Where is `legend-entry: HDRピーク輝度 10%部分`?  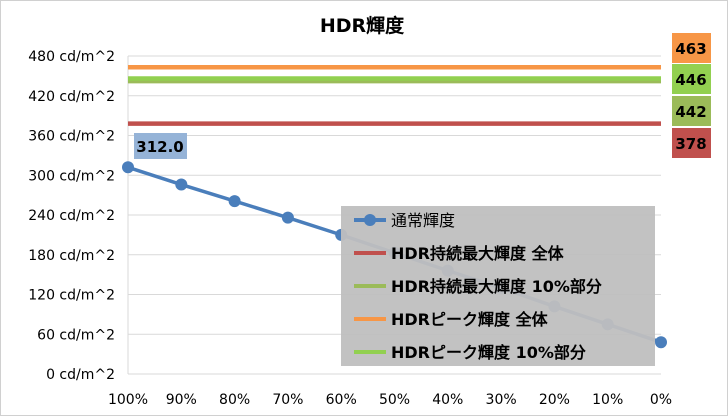
legend-entry: HDRピーク輝度 10%部分 is located at coordinates (488, 352).